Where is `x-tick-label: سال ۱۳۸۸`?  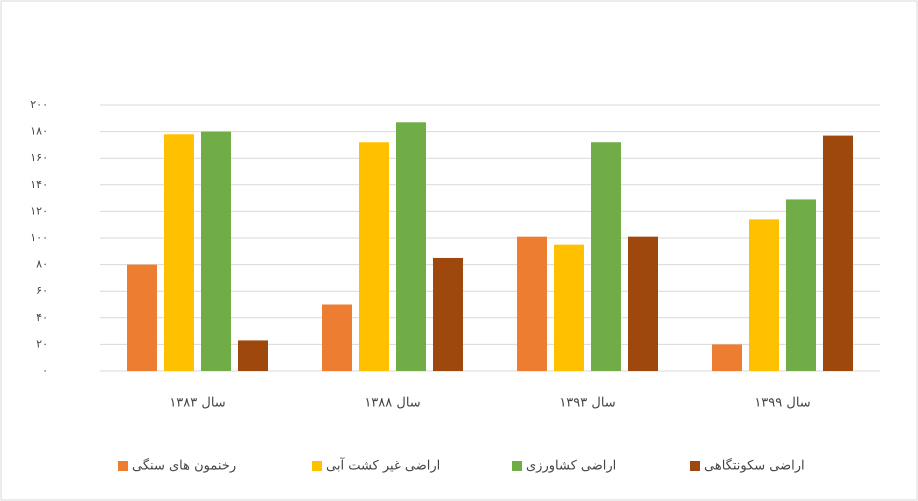
x-tick-label: سال ۱۳۸۸ is located at coordinates (392, 403).